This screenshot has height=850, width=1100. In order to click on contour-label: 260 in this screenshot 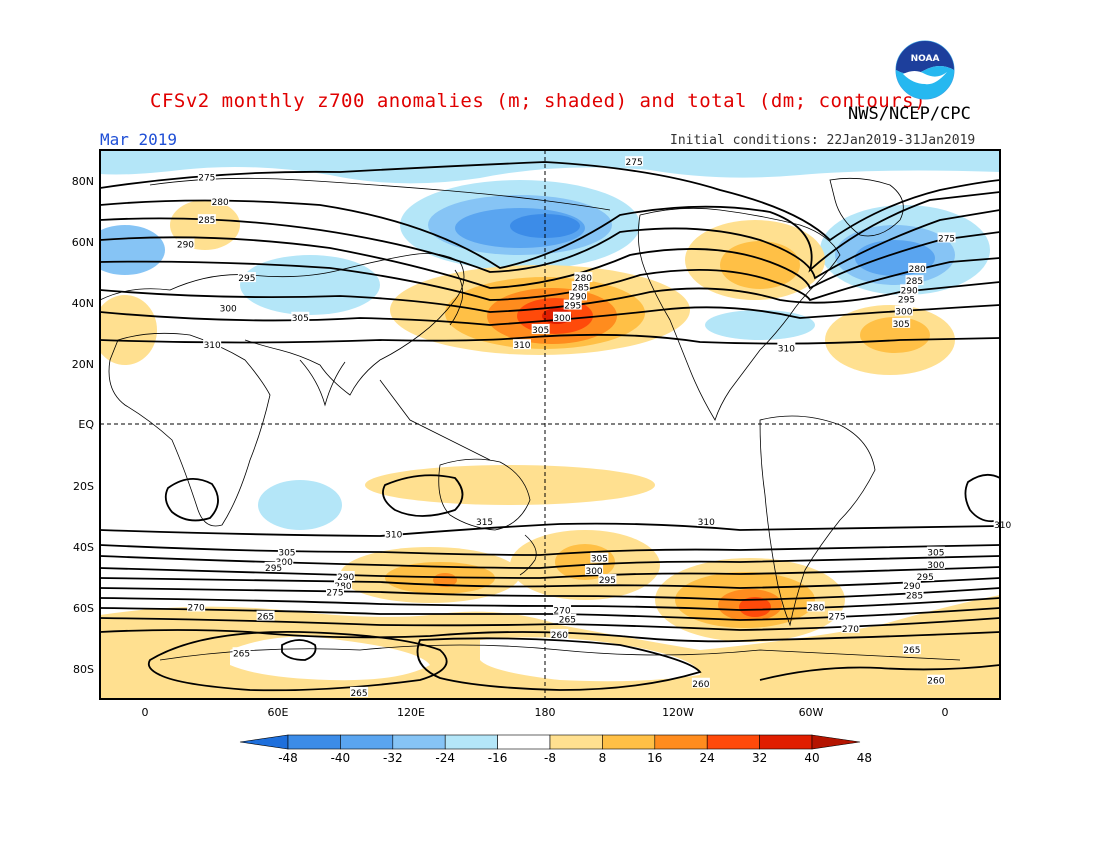, I will do `click(935, 682)`.